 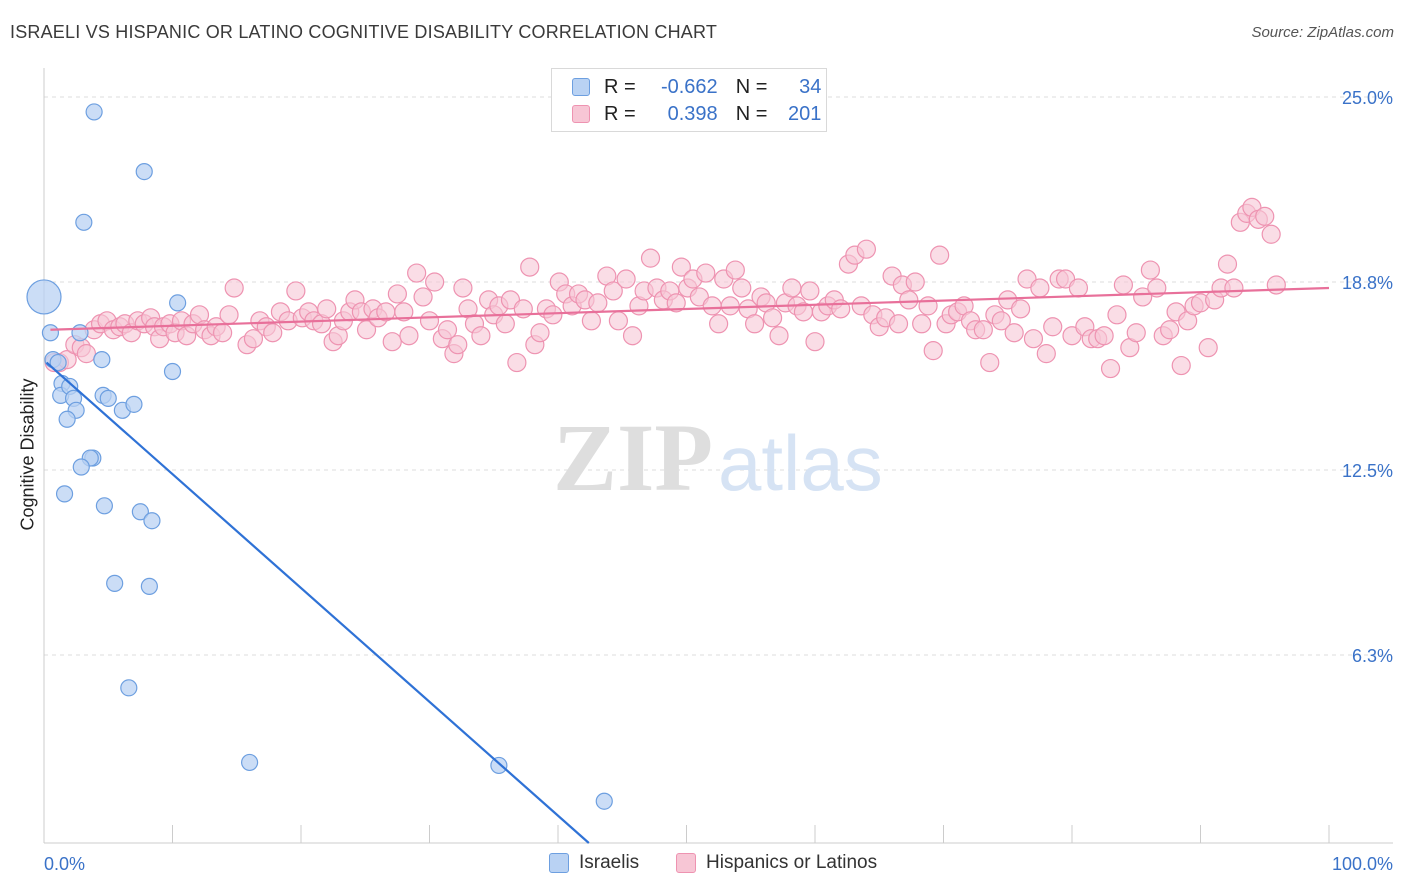 What do you see at coordinates (64, 864) in the screenshot?
I see `x-tick-label: 0.0%` at bounding box center [64, 864].